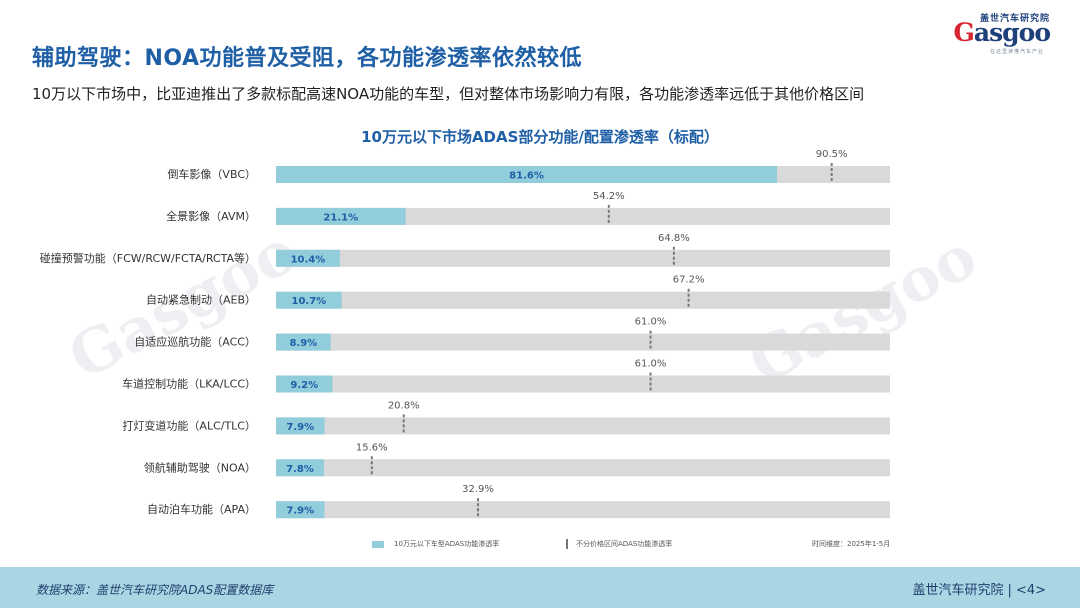  I want to click on tick-value-label: 54.2%, so click(609, 196).